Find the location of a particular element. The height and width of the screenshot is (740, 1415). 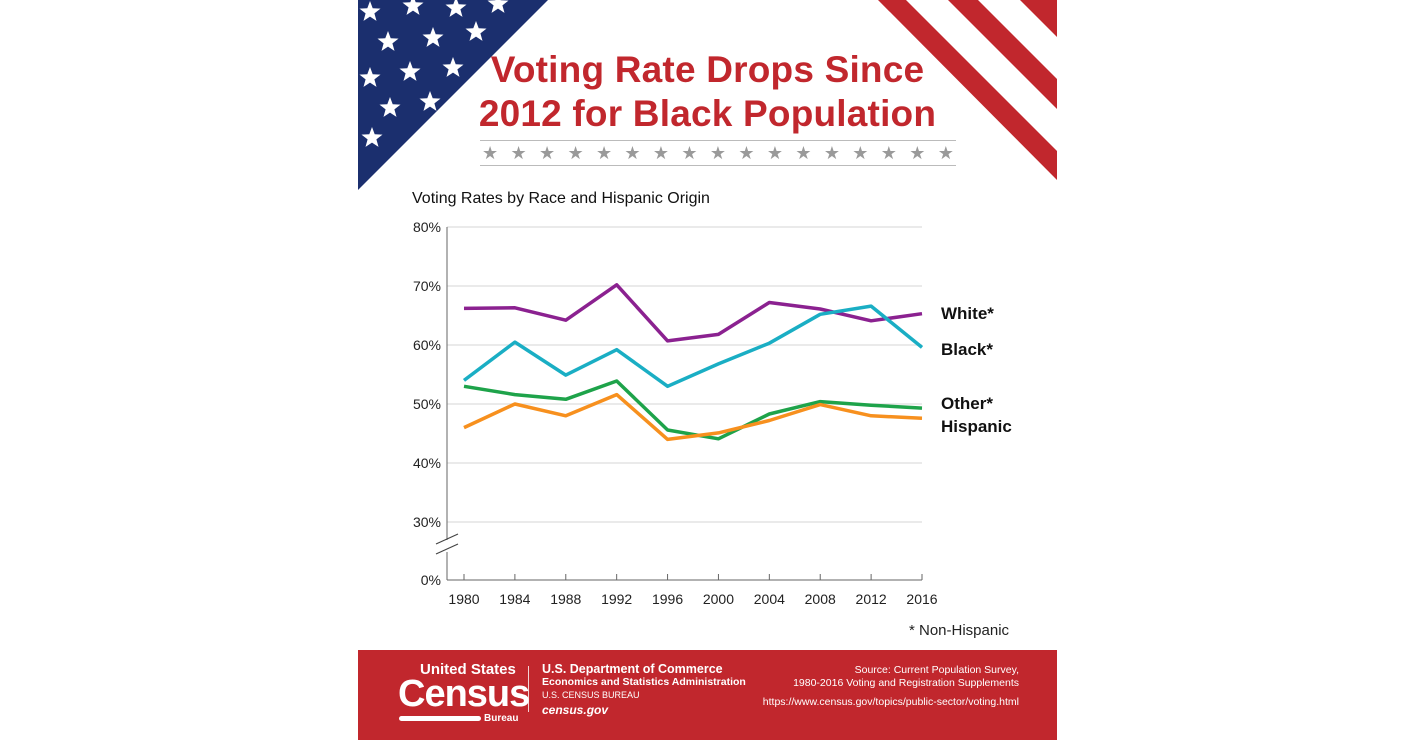

chart-title: Voting Rates by Race and Hispanic Origin is located at coordinates (561, 198).